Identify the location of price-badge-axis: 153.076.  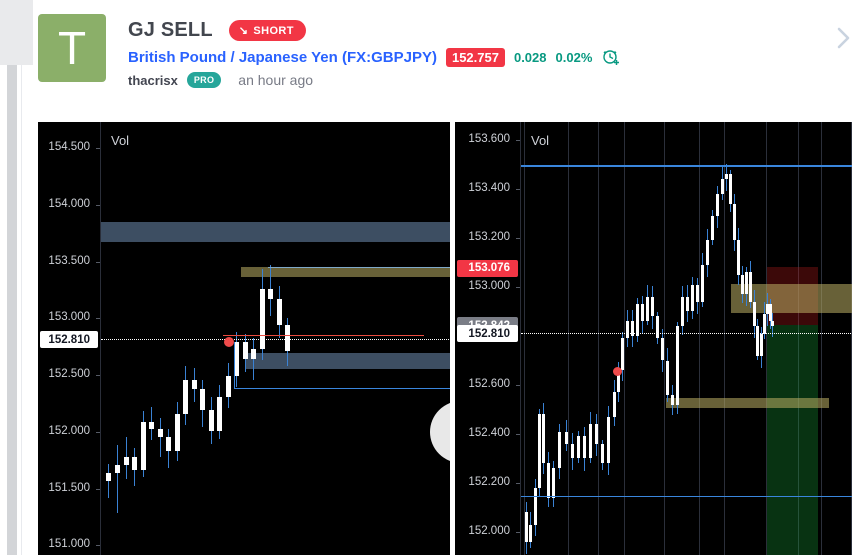
(487, 268).